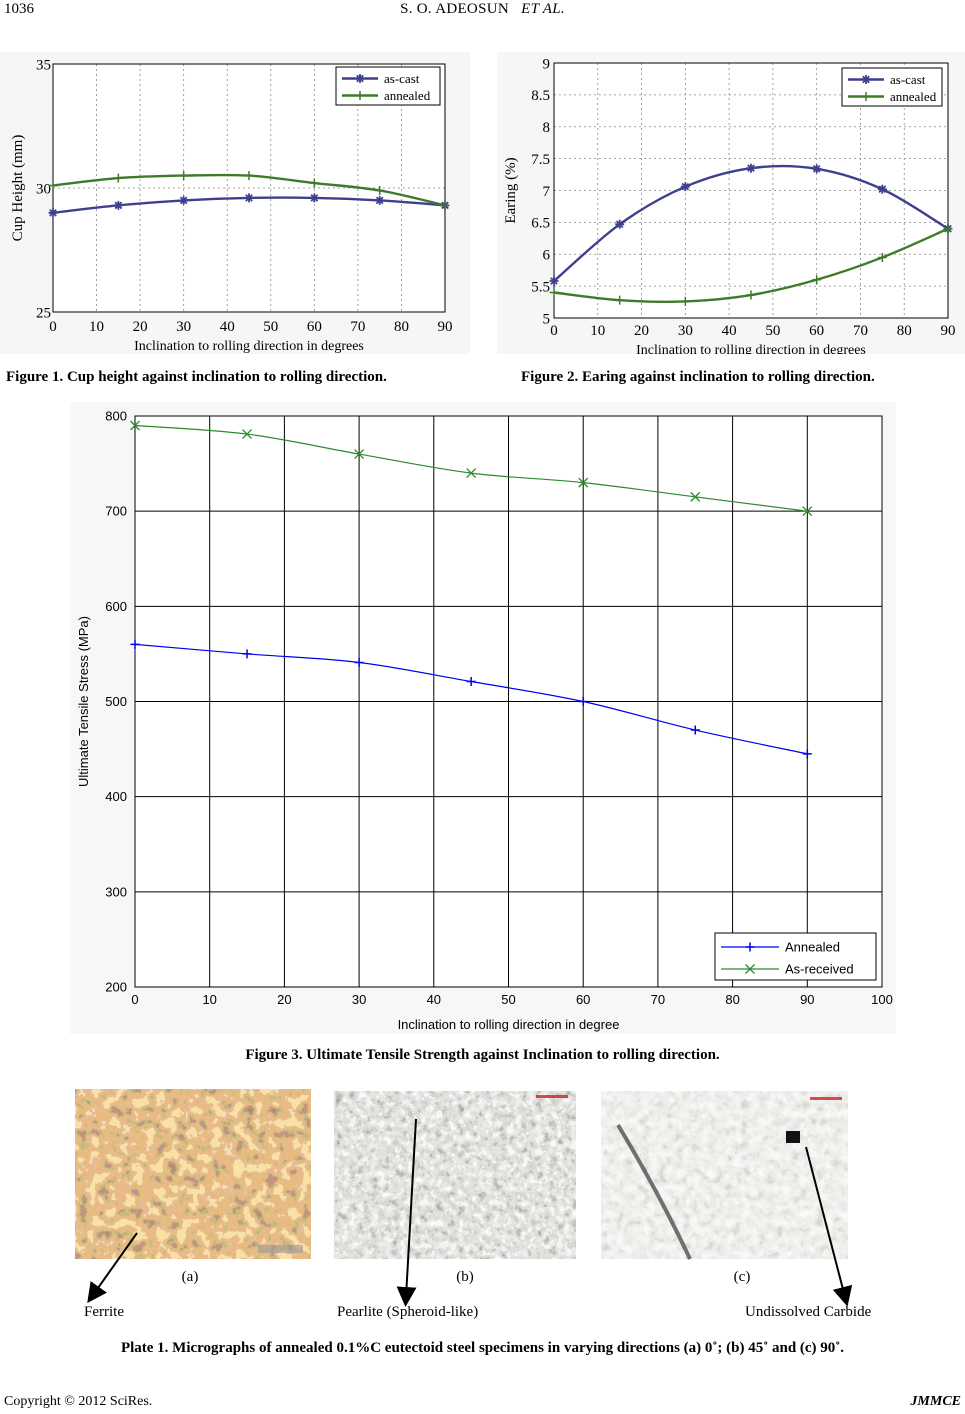 The image size is (965, 1414). Describe the element at coordinates (116, 701) in the screenshot. I see `fig3-y-tick-label: 500` at that location.